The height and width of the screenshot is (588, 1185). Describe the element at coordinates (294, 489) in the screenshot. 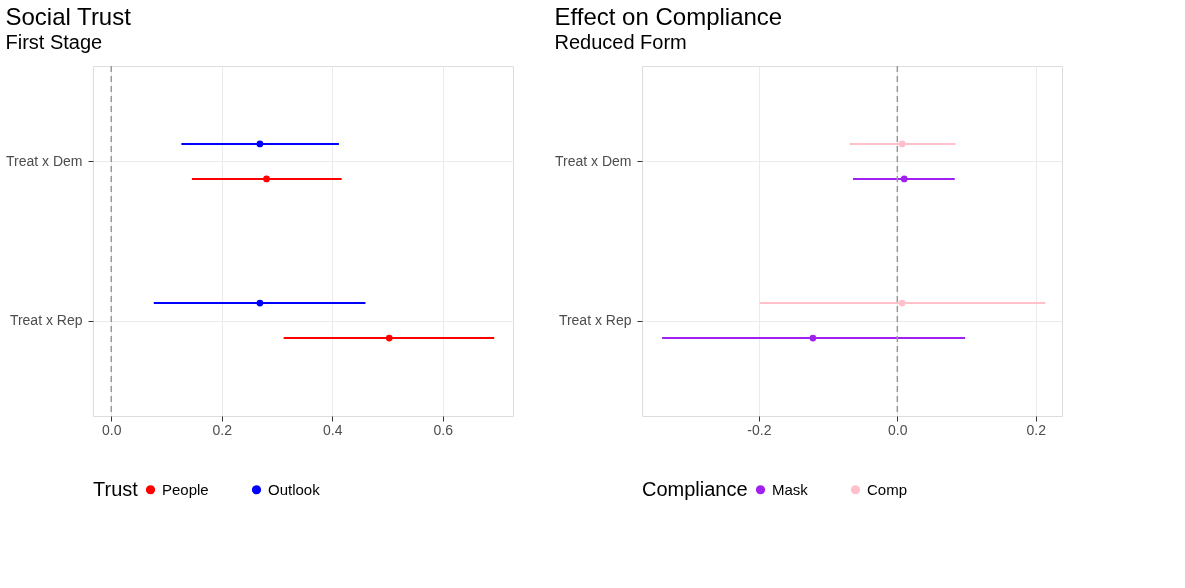

I see `legend-label: Outlook` at that location.